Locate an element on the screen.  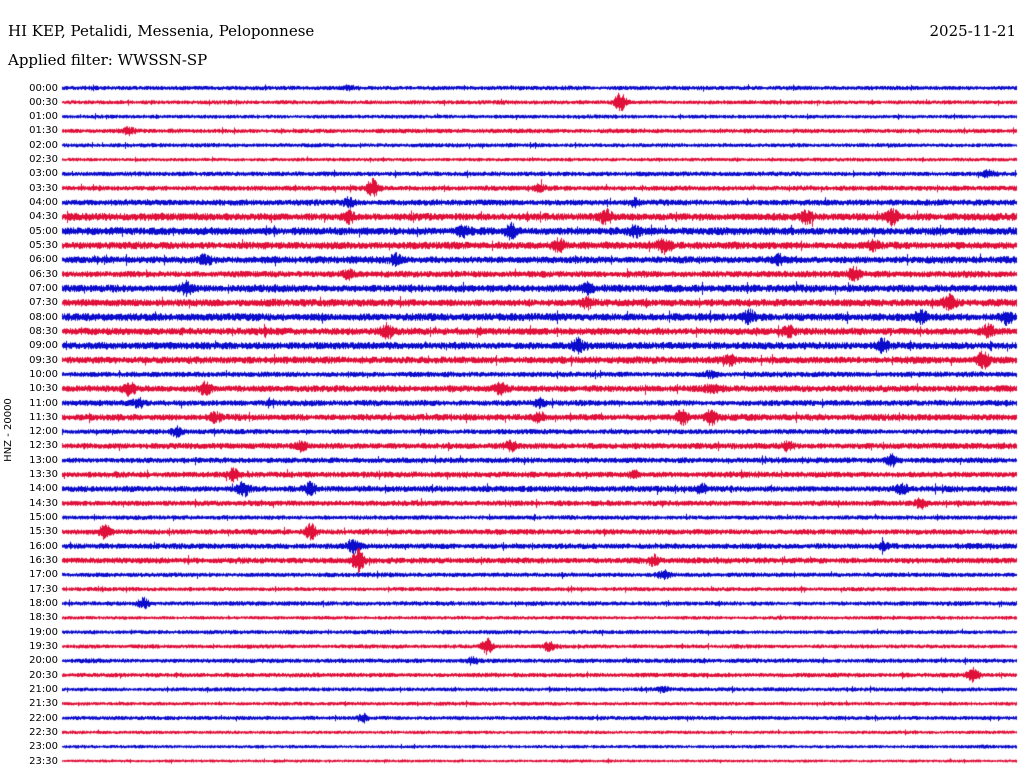
station-title: HI KEP, Petalidi, Messenia, Peloponnese is located at coordinates (161, 31).